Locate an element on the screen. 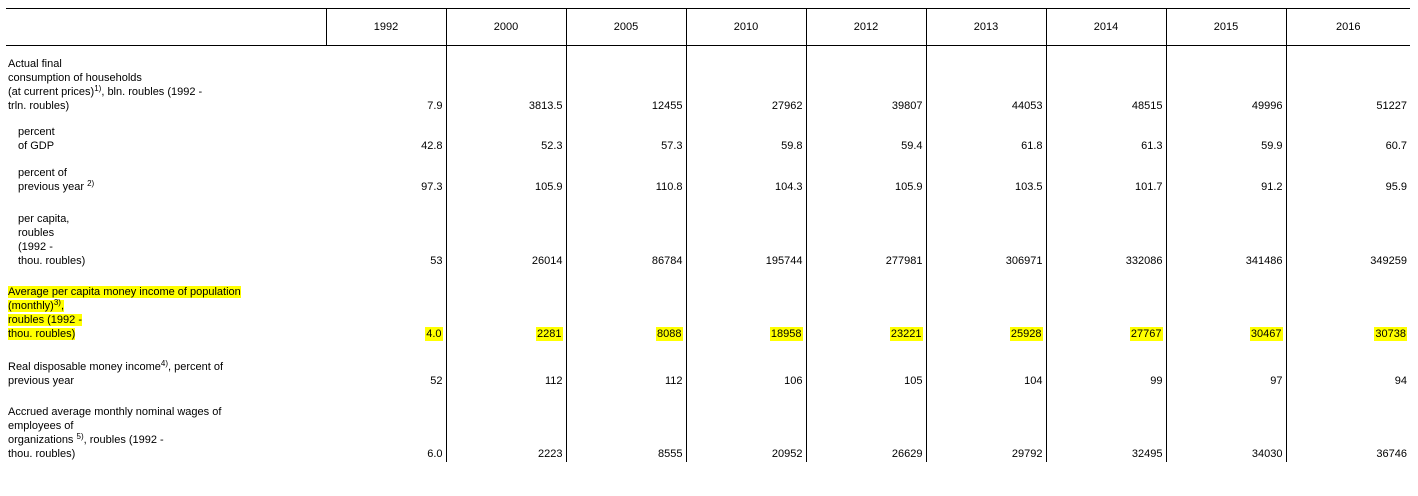 The height and width of the screenshot is (496, 1418). table-cell: 18958 is located at coordinates (746, 304).